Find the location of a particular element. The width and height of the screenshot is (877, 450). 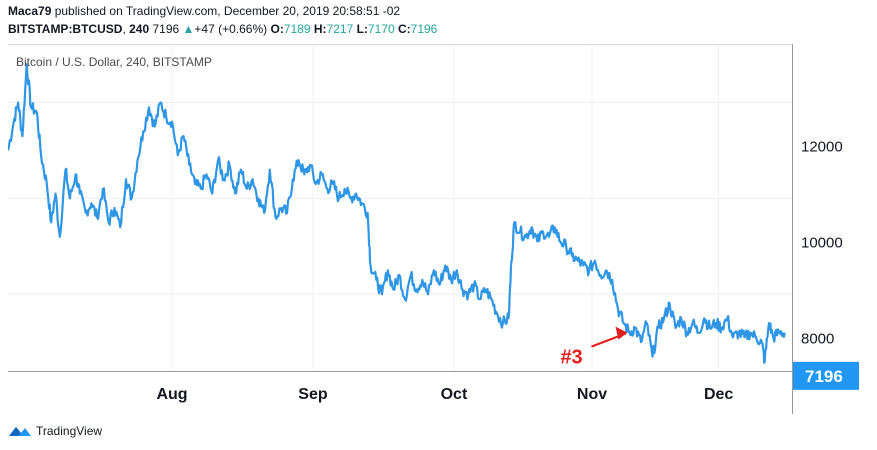

x-tick-label: Dec is located at coordinates (718, 394).